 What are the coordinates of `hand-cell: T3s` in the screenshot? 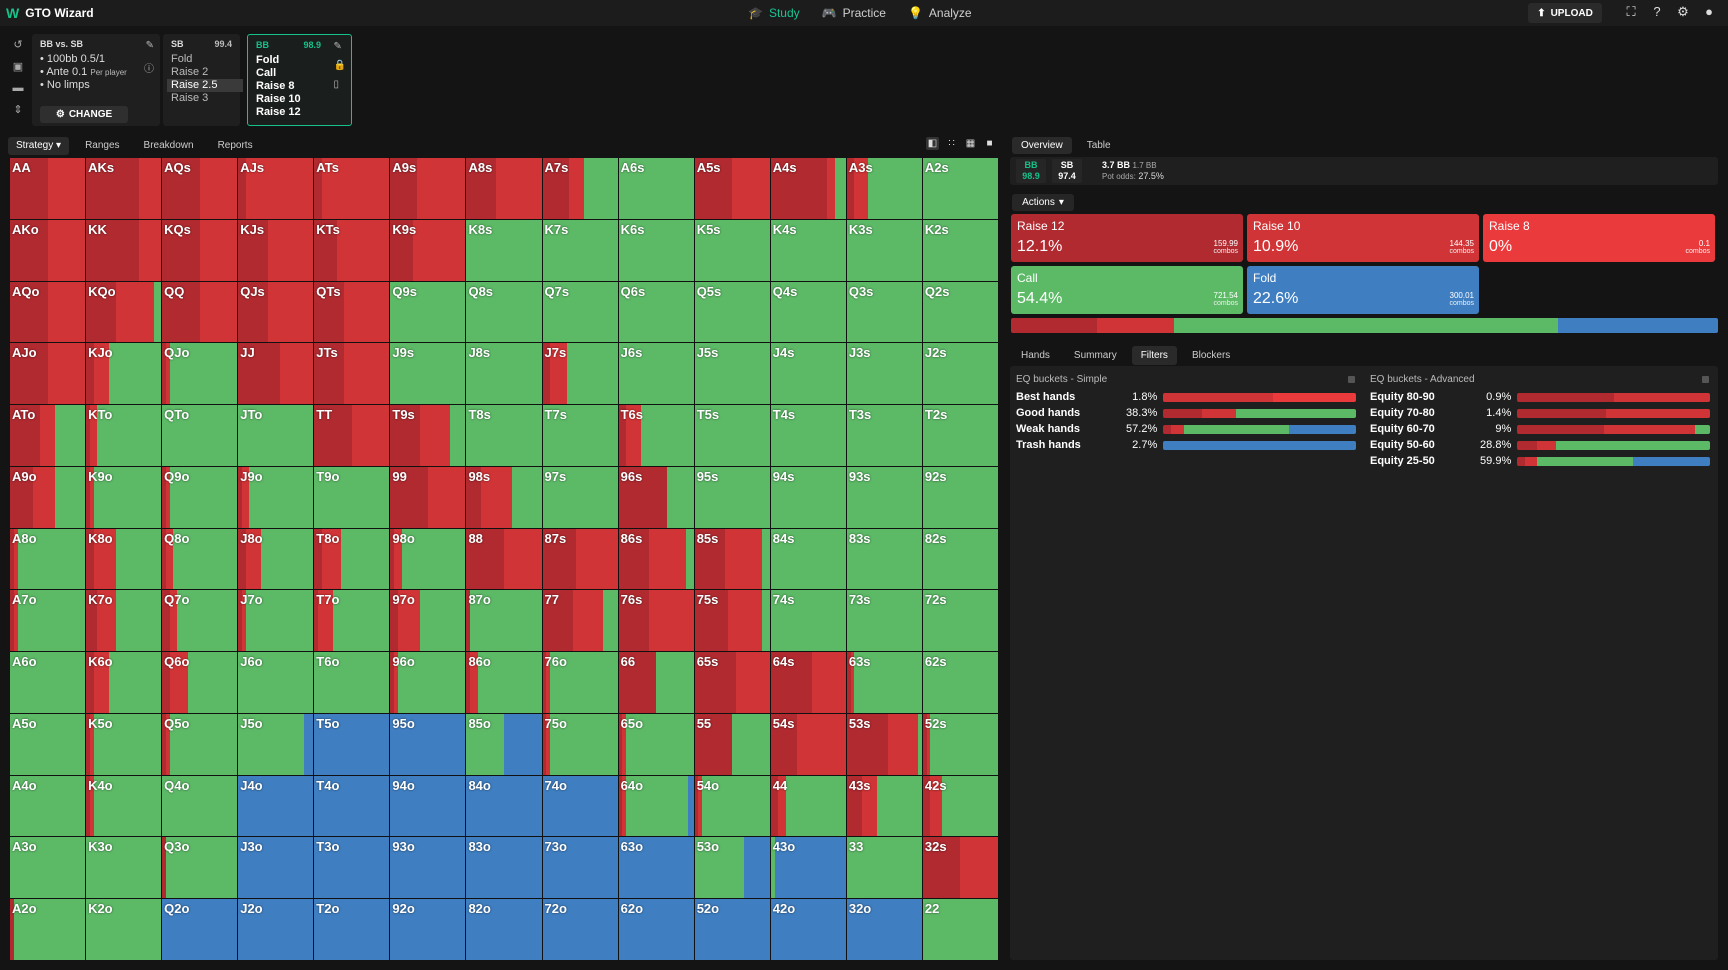 It's located at (884, 435).